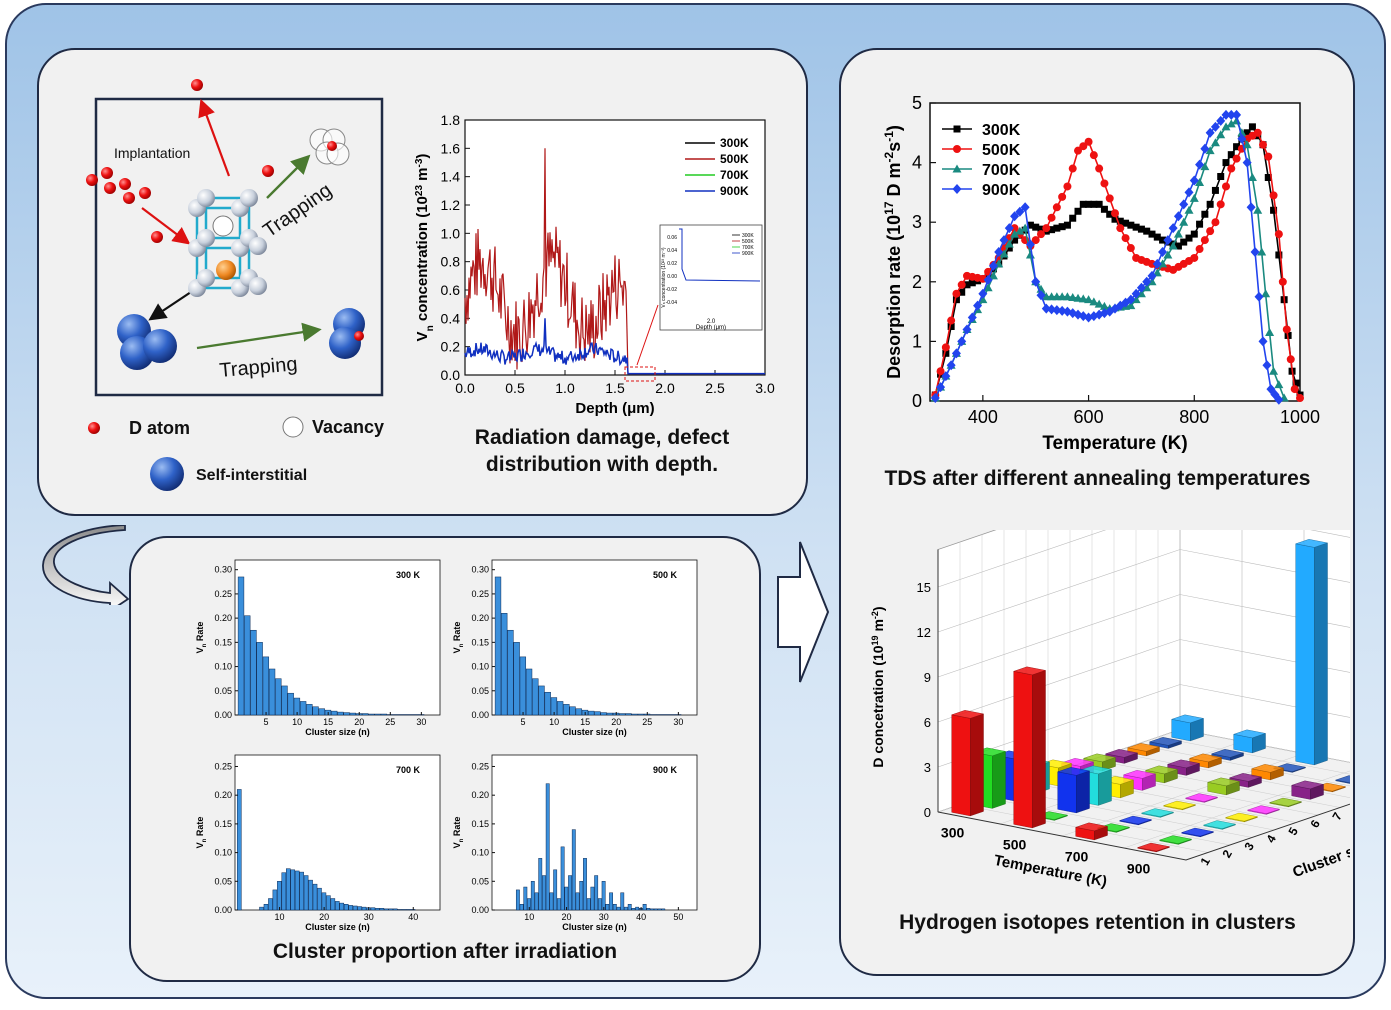  I want to click on legend-vacancy: Vacancy, so click(348, 427).